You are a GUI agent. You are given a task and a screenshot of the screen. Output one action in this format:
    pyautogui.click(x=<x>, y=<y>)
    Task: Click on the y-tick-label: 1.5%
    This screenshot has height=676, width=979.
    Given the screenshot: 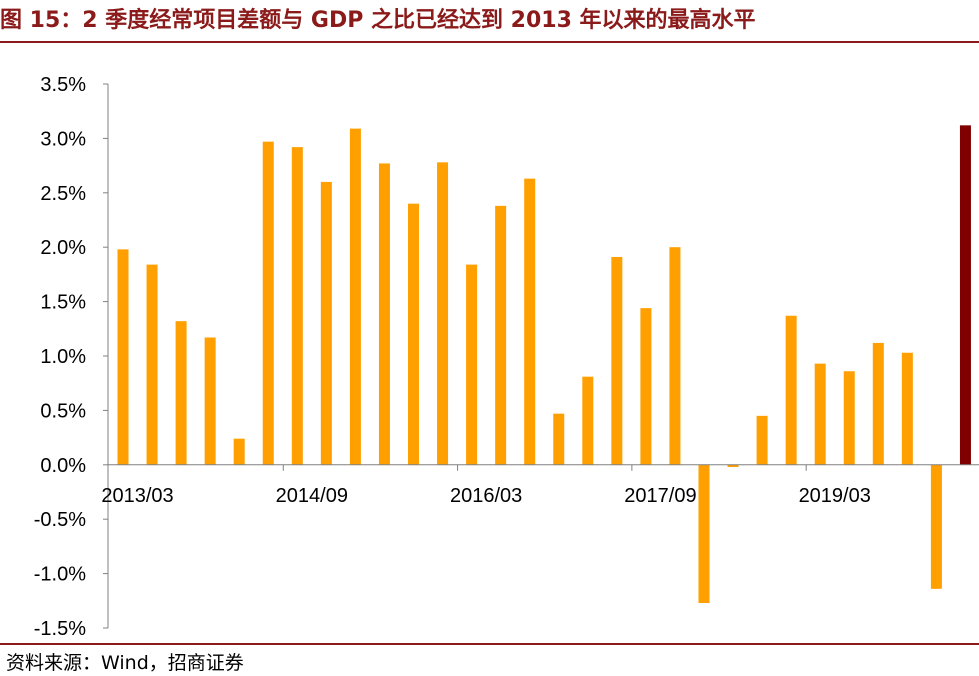 What is the action you would take?
    pyautogui.click(x=63, y=303)
    